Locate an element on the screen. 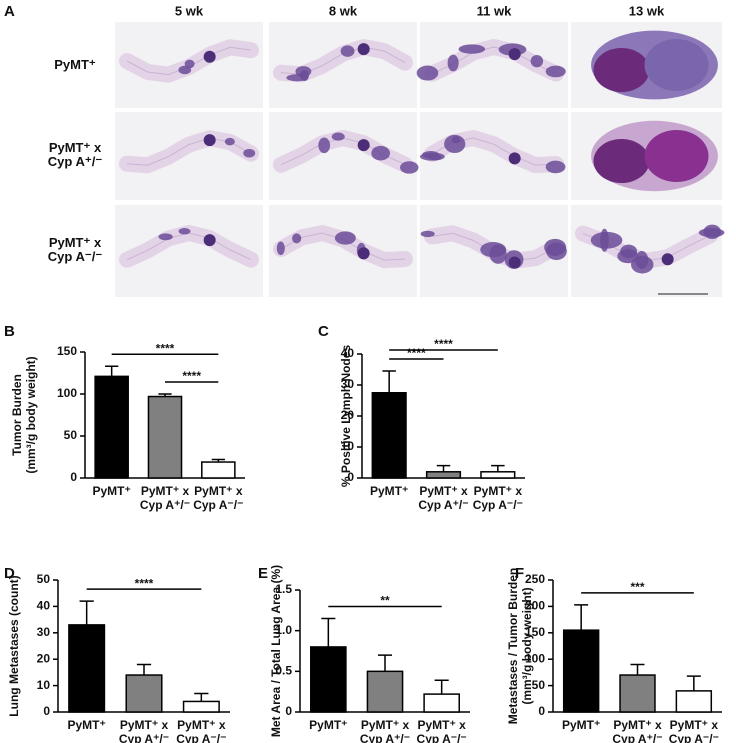  y-tick-label: 250 is located at coordinates (535, 579).